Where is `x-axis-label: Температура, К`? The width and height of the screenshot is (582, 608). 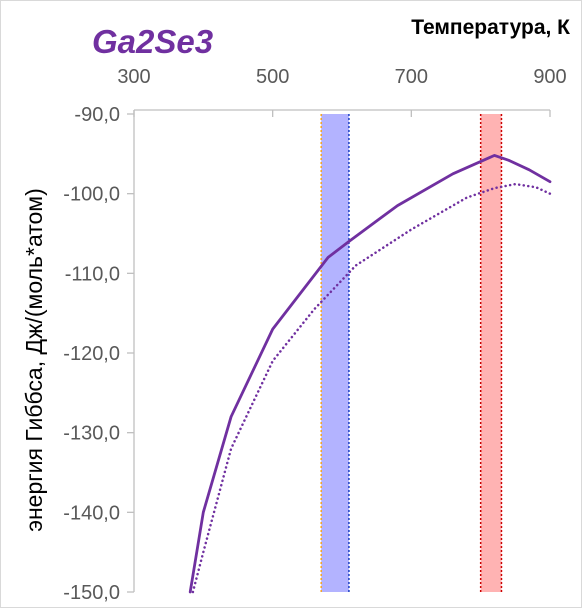
x-axis-label: Температура, К is located at coordinates (490, 27).